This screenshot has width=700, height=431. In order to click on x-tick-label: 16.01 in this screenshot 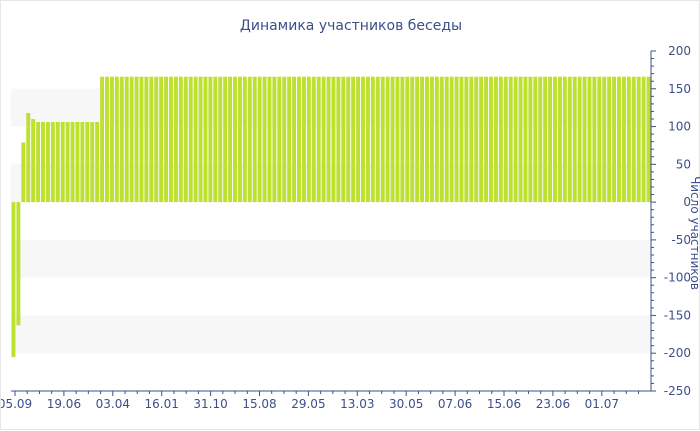, I will do `click(162, 404)`.